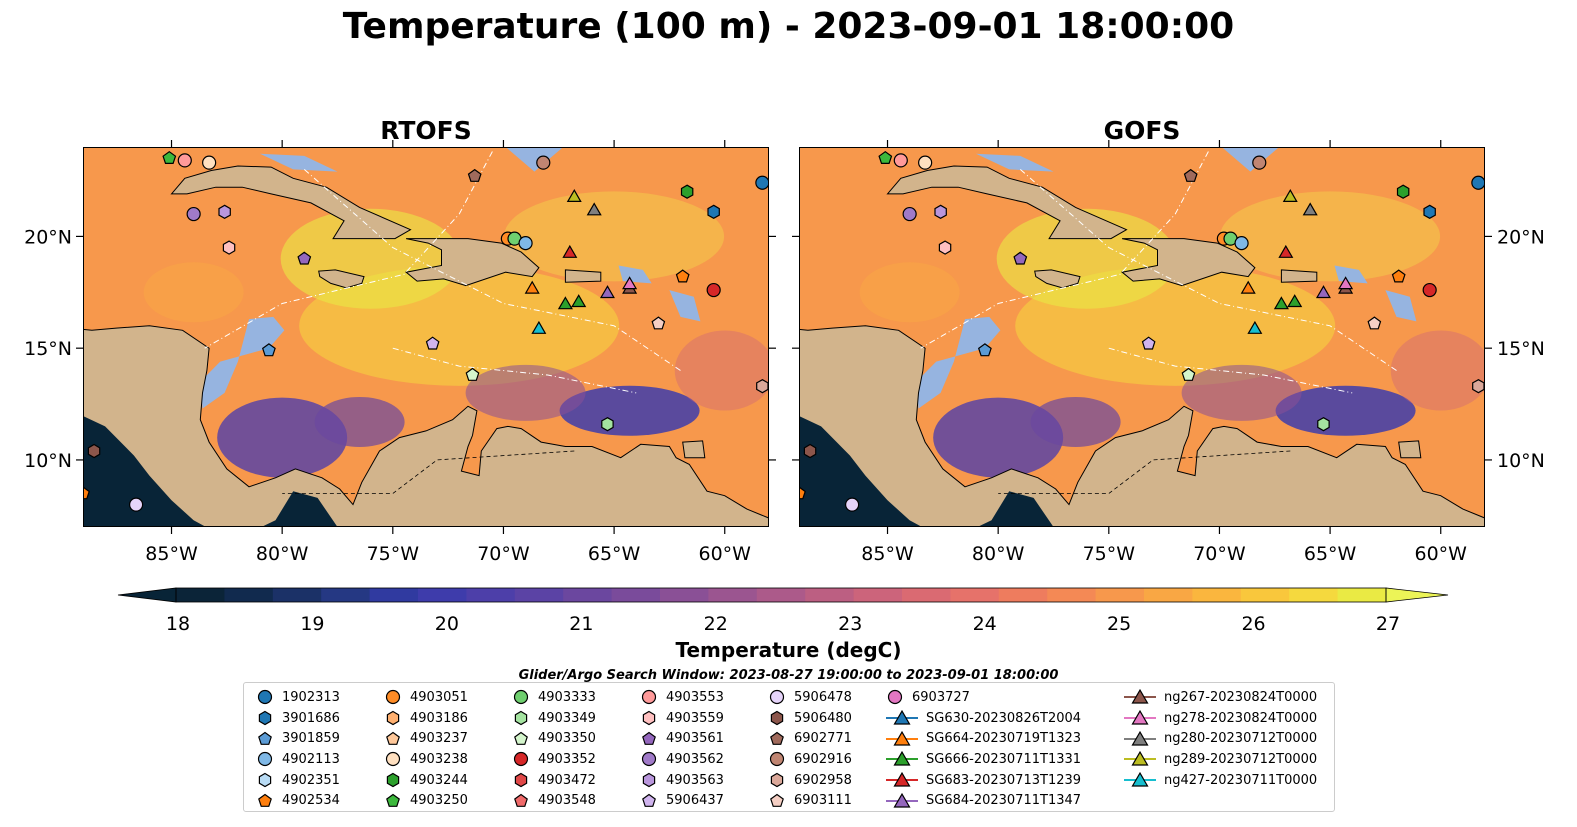 The height and width of the screenshot is (827, 1577). I want to click on colorbar-tick-label: 23, so click(850, 624).